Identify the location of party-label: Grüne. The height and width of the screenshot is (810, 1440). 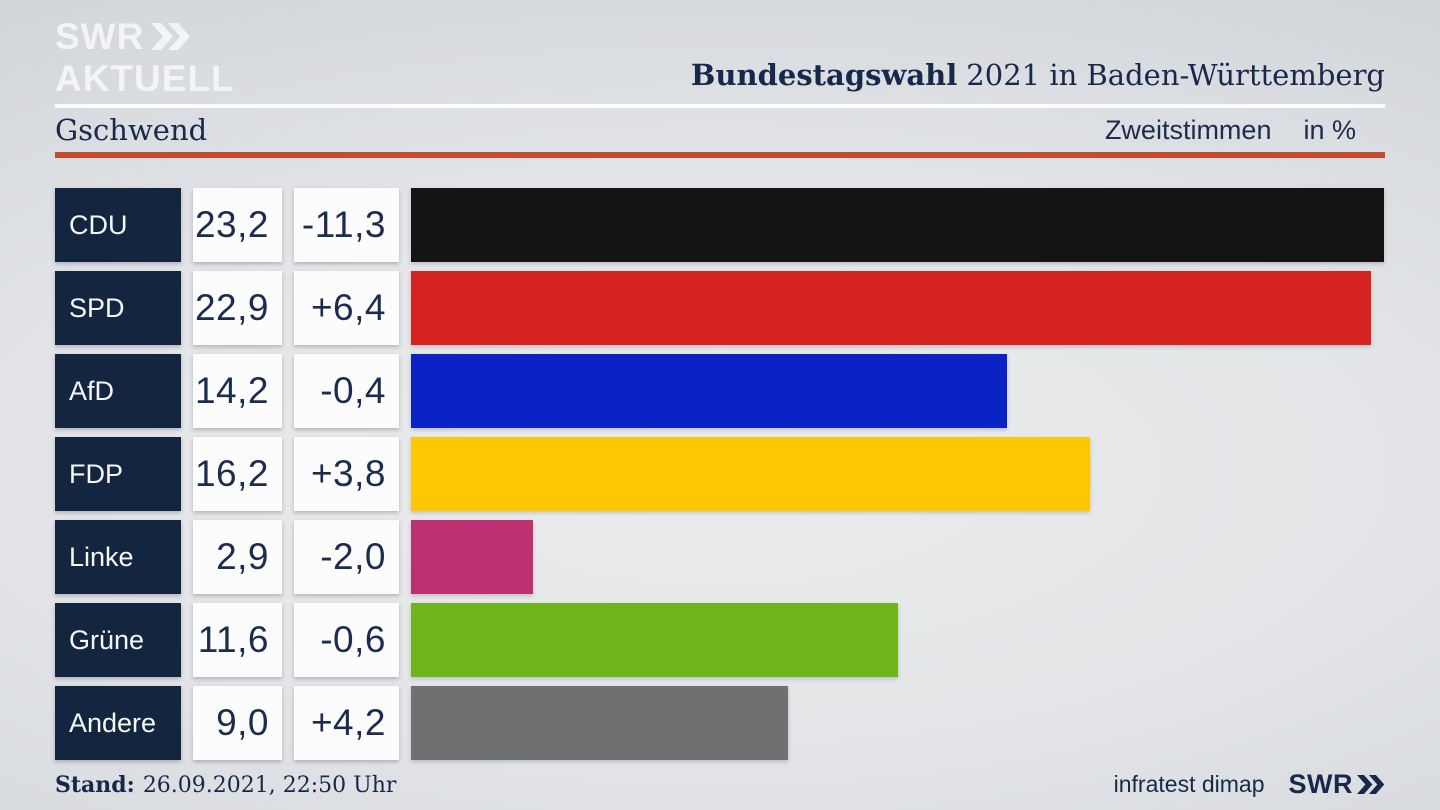
(118, 640).